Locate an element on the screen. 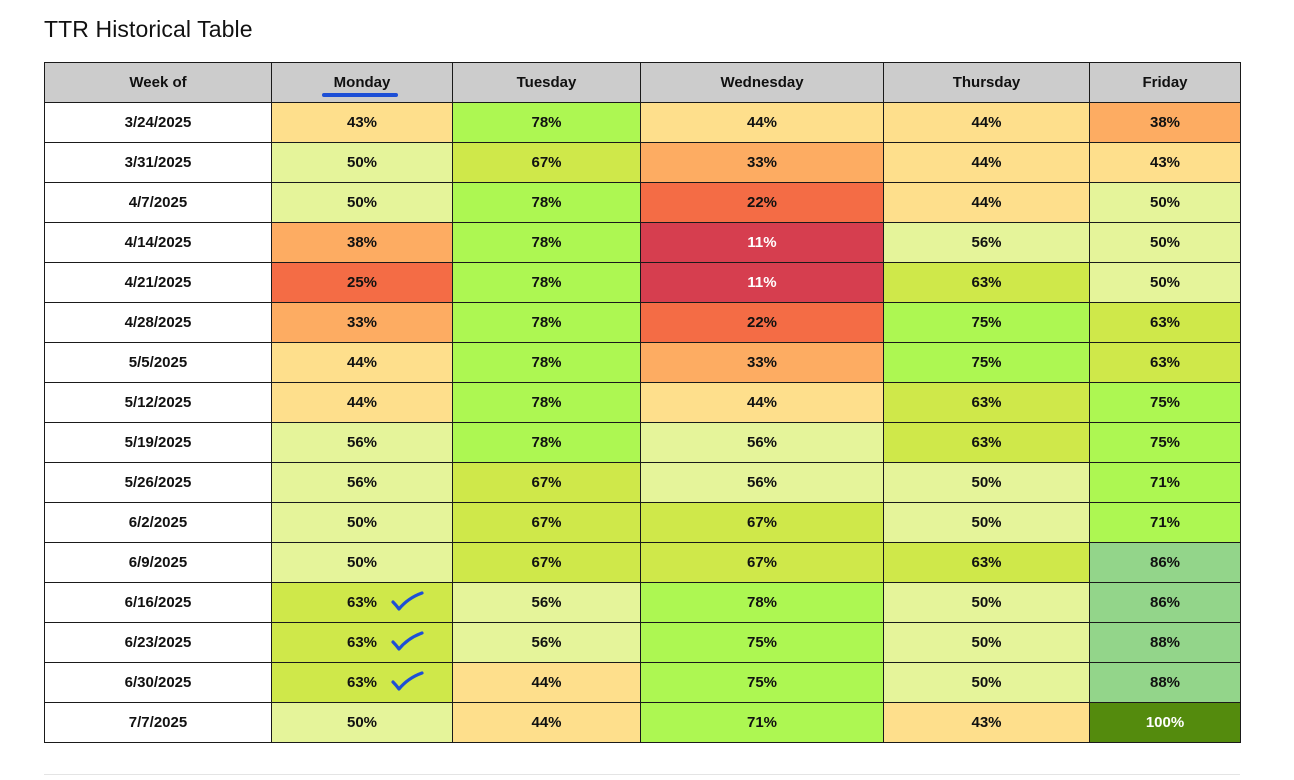  monday-ttr-cell: 44% is located at coordinates (362, 362).